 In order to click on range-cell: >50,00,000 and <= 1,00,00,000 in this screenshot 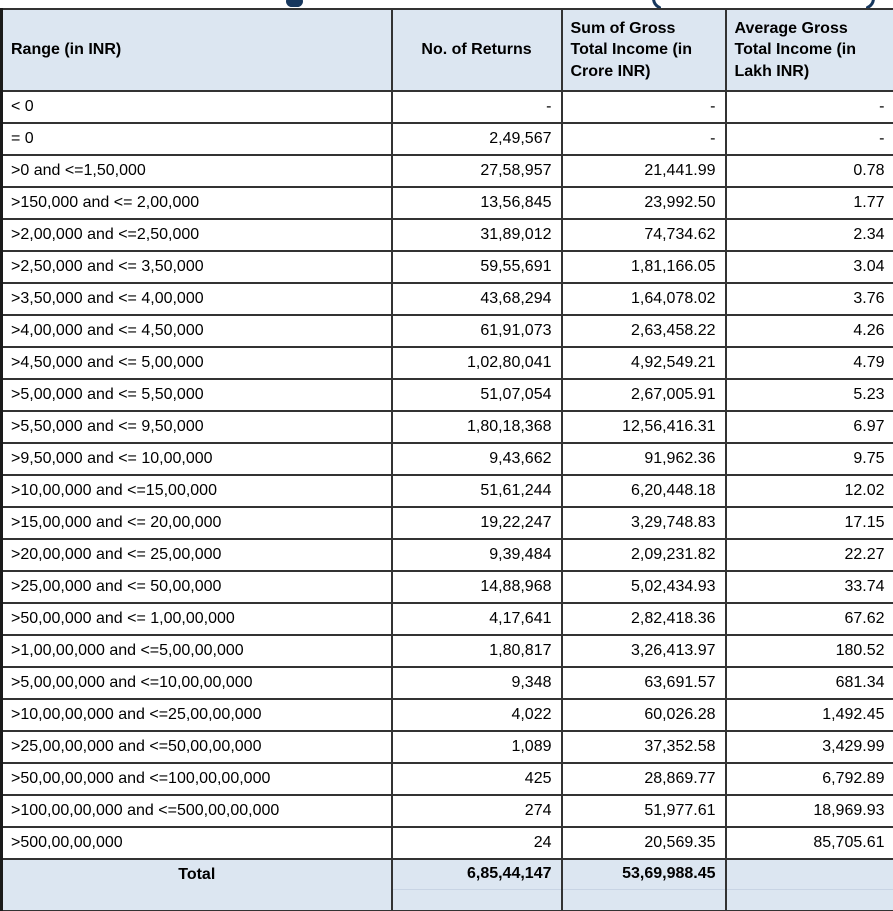, I will do `click(196, 619)`.